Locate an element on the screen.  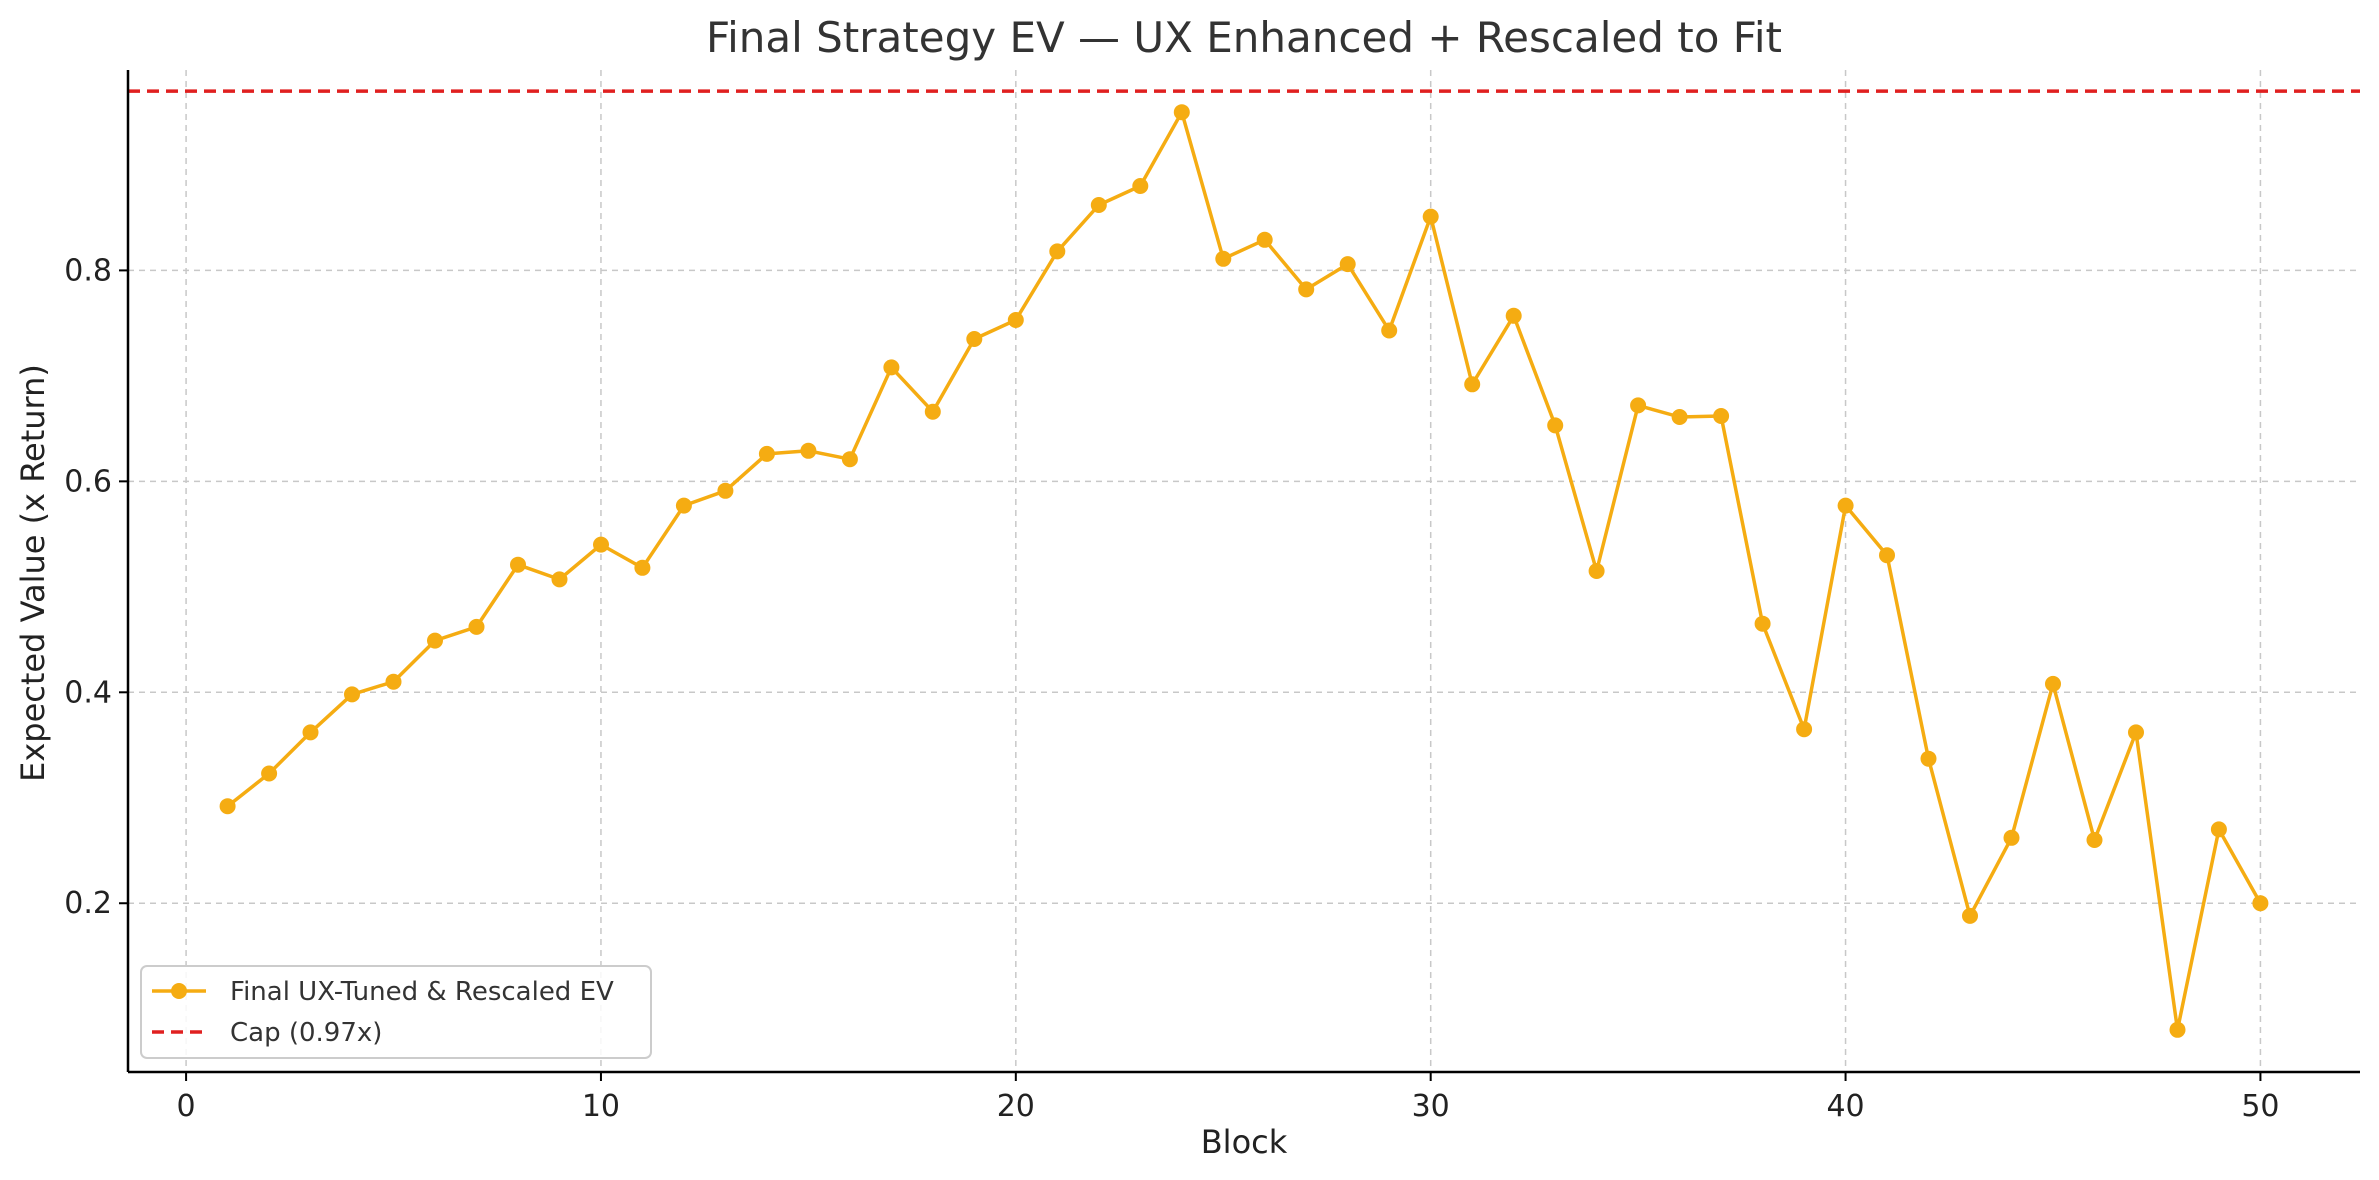
y-tick-label: 0.4 is located at coordinates (88, 692).